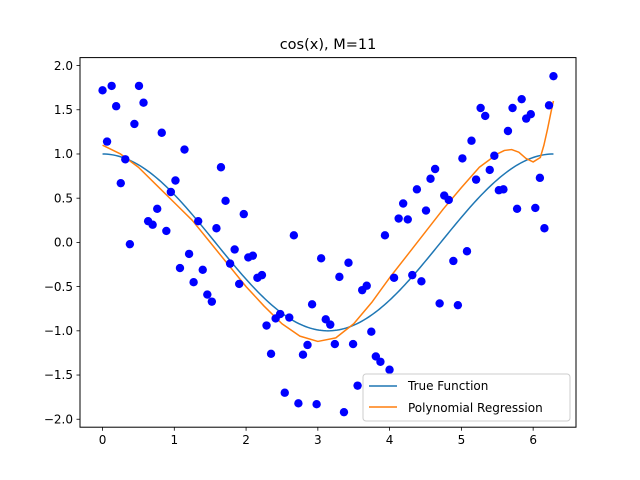 This screenshot has width=640, height=480. I want to click on y-tick-label: 0.0, so click(63, 243).